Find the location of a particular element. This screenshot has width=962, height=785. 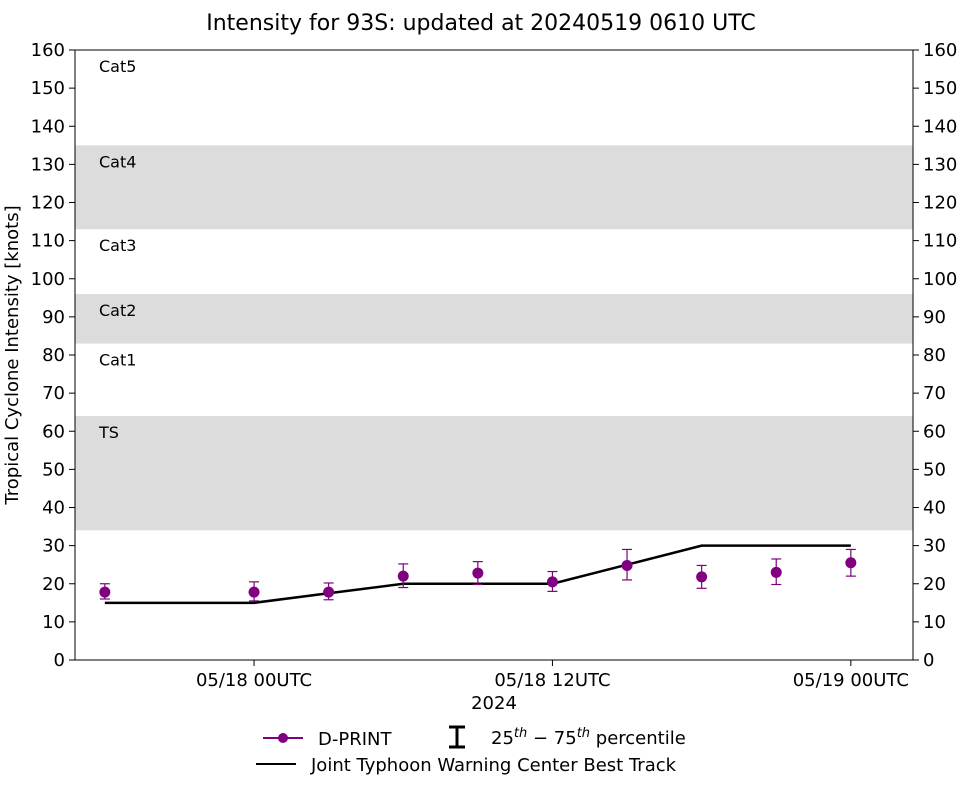

y-tick-label-right: 140 is located at coordinates (940, 126).